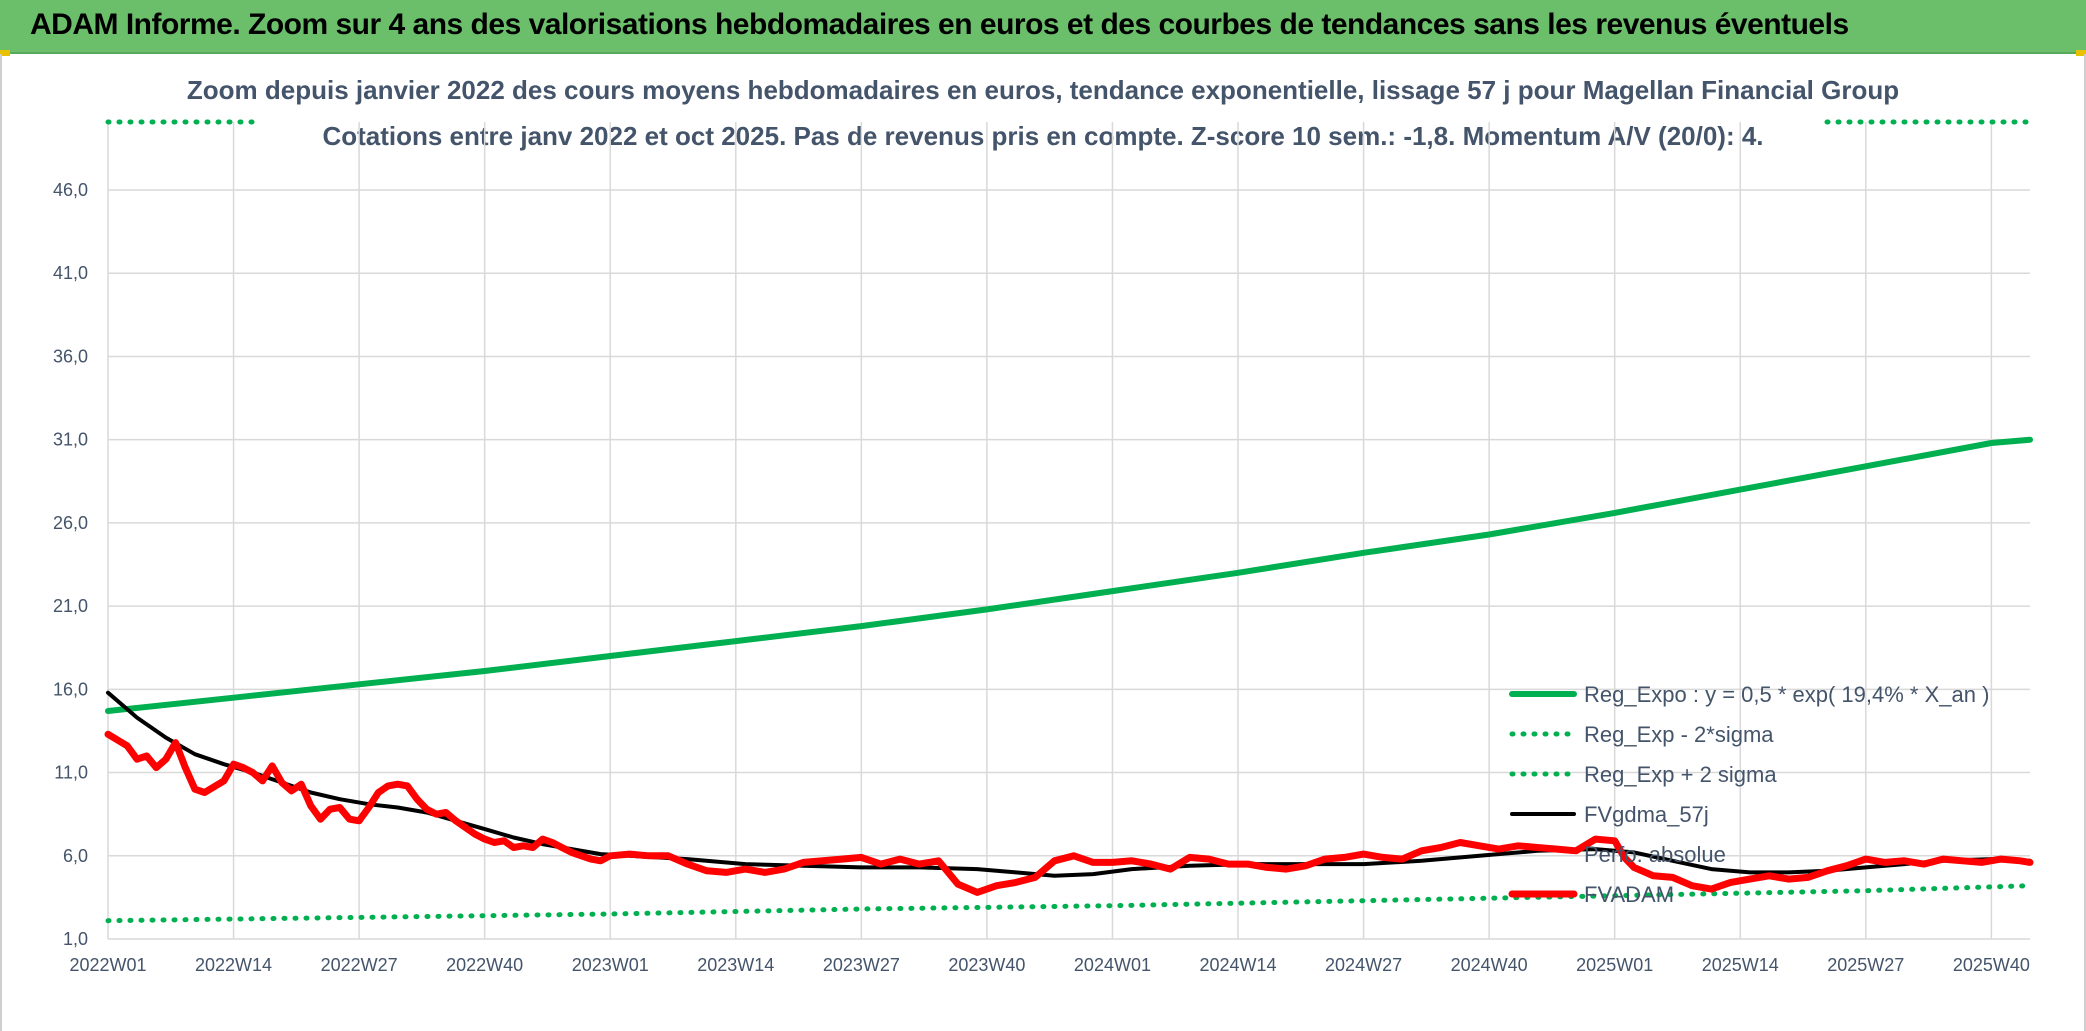 Image resolution: width=2086 pixels, height=1031 pixels. What do you see at coordinates (1679, 734) in the screenshot?
I see `legend-label: Reg_Exp - 2*sigma` at bounding box center [1679, 734].